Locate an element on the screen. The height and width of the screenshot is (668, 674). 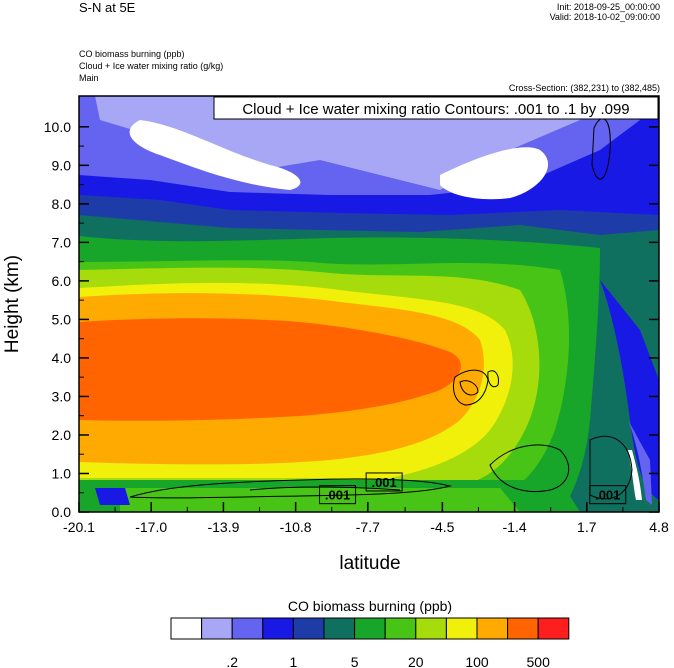
domain-label: Main is located at coordinates (89, 78).